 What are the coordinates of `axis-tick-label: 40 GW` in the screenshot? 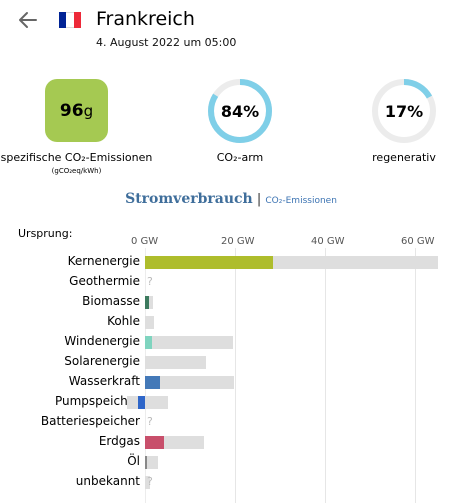 It's located at (328, 241).